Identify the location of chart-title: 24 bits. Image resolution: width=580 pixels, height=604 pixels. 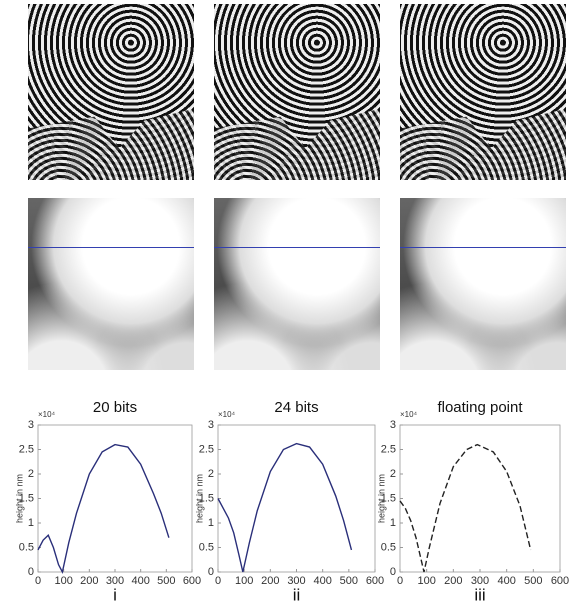
(296, 407).